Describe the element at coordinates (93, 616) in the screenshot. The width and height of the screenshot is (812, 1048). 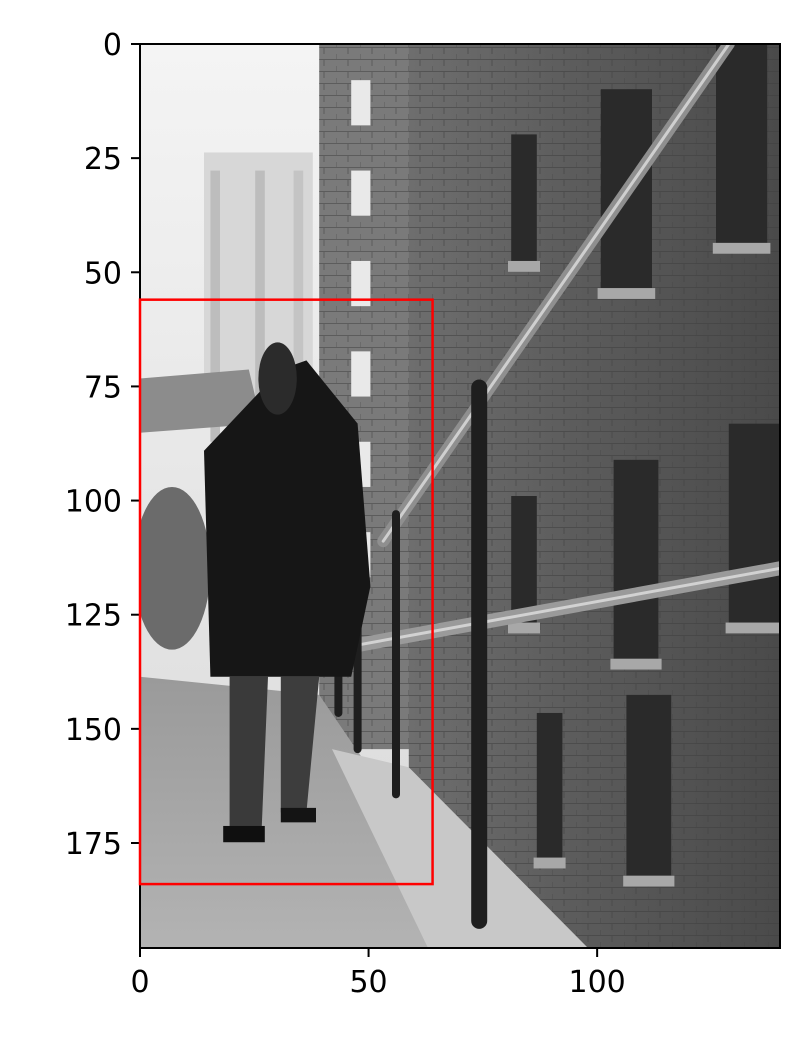
I see `y-tick-label: 125` at that location.